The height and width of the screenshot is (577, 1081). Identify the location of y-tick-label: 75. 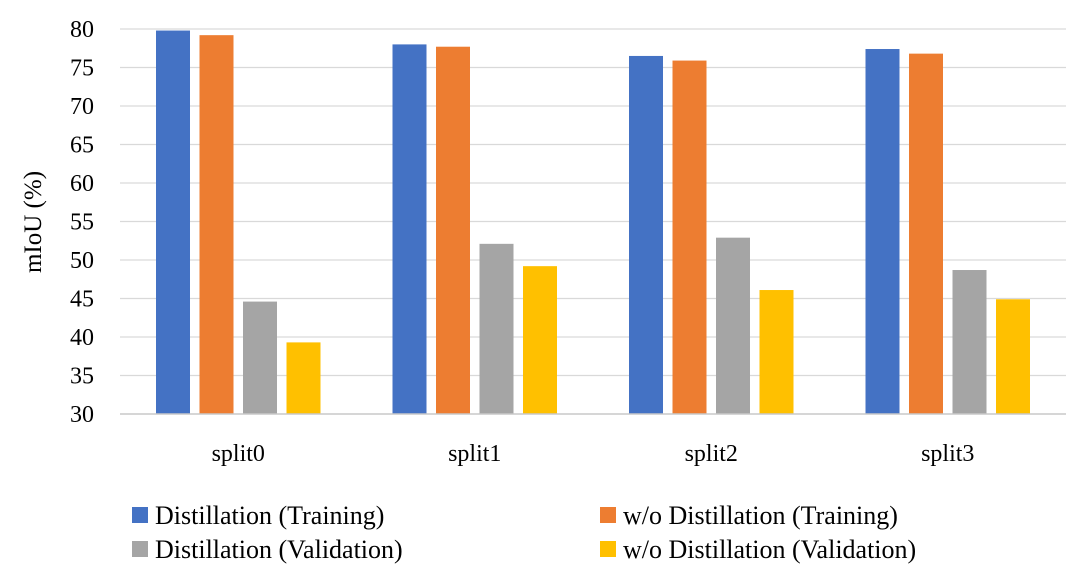
(82, 69).